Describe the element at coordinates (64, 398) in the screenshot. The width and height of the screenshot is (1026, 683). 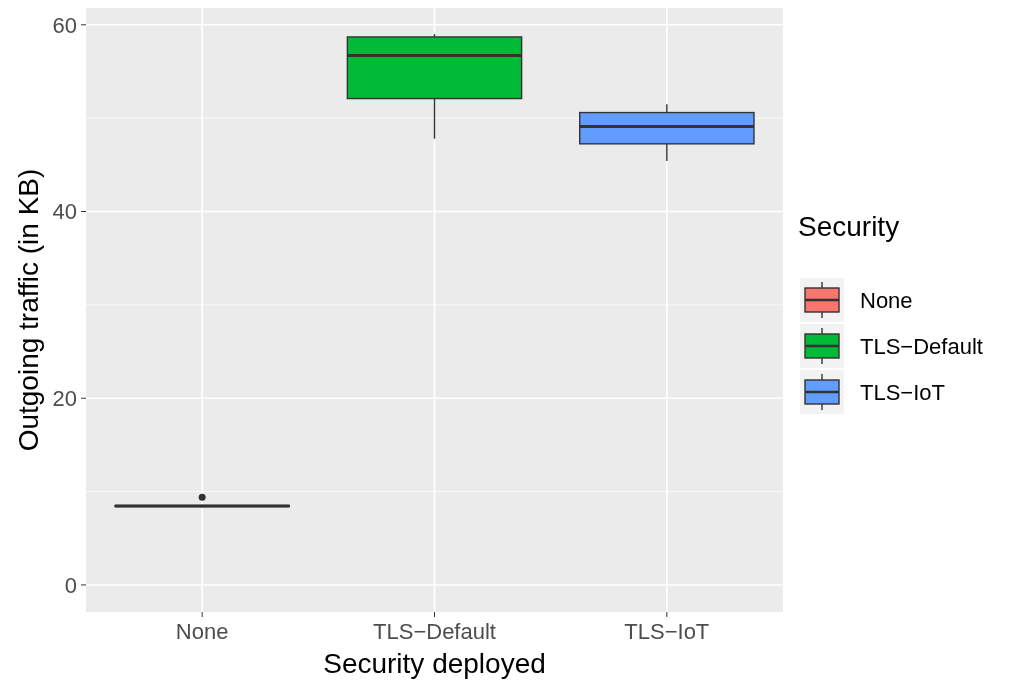
I see `y-tick-label: 20` at that location.